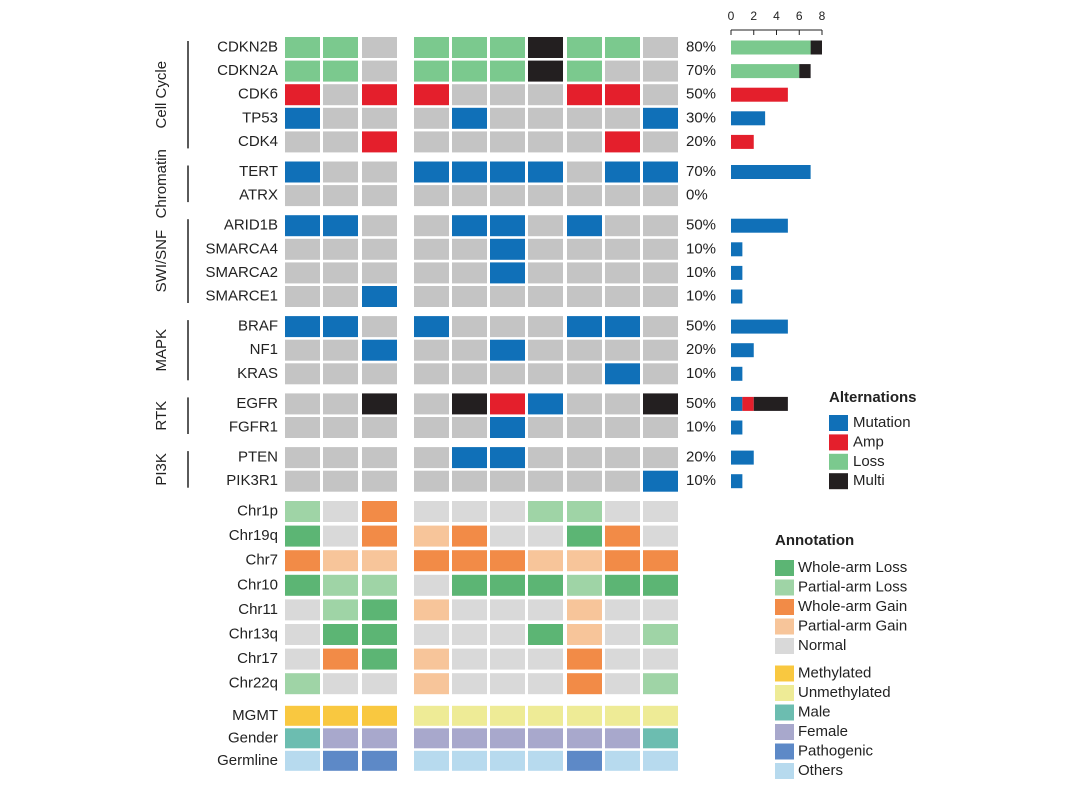  I want to click on annotation-label: Germline, so click(247, 760).